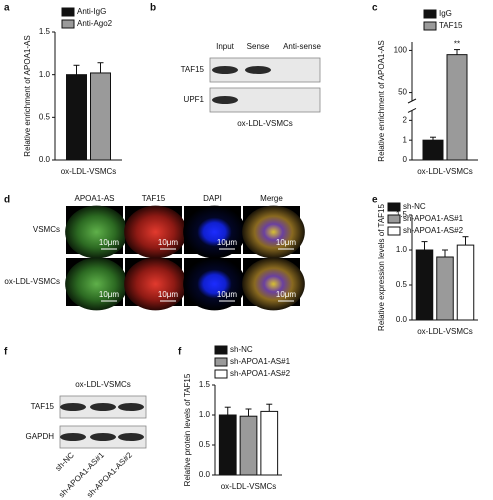 Image resolution: width=493 pixels, height=500 pixels. Describe the element at coordinates (302, 46) in the screenshot. I see `lane-label: Anti-sense` at that location.